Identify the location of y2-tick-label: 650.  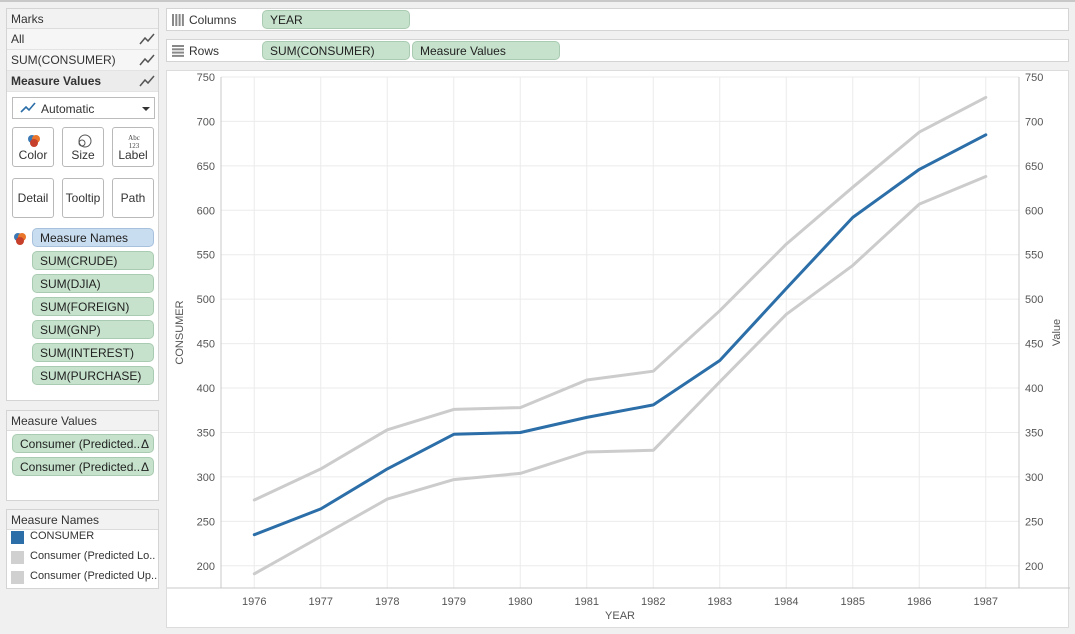
(1034, 167).